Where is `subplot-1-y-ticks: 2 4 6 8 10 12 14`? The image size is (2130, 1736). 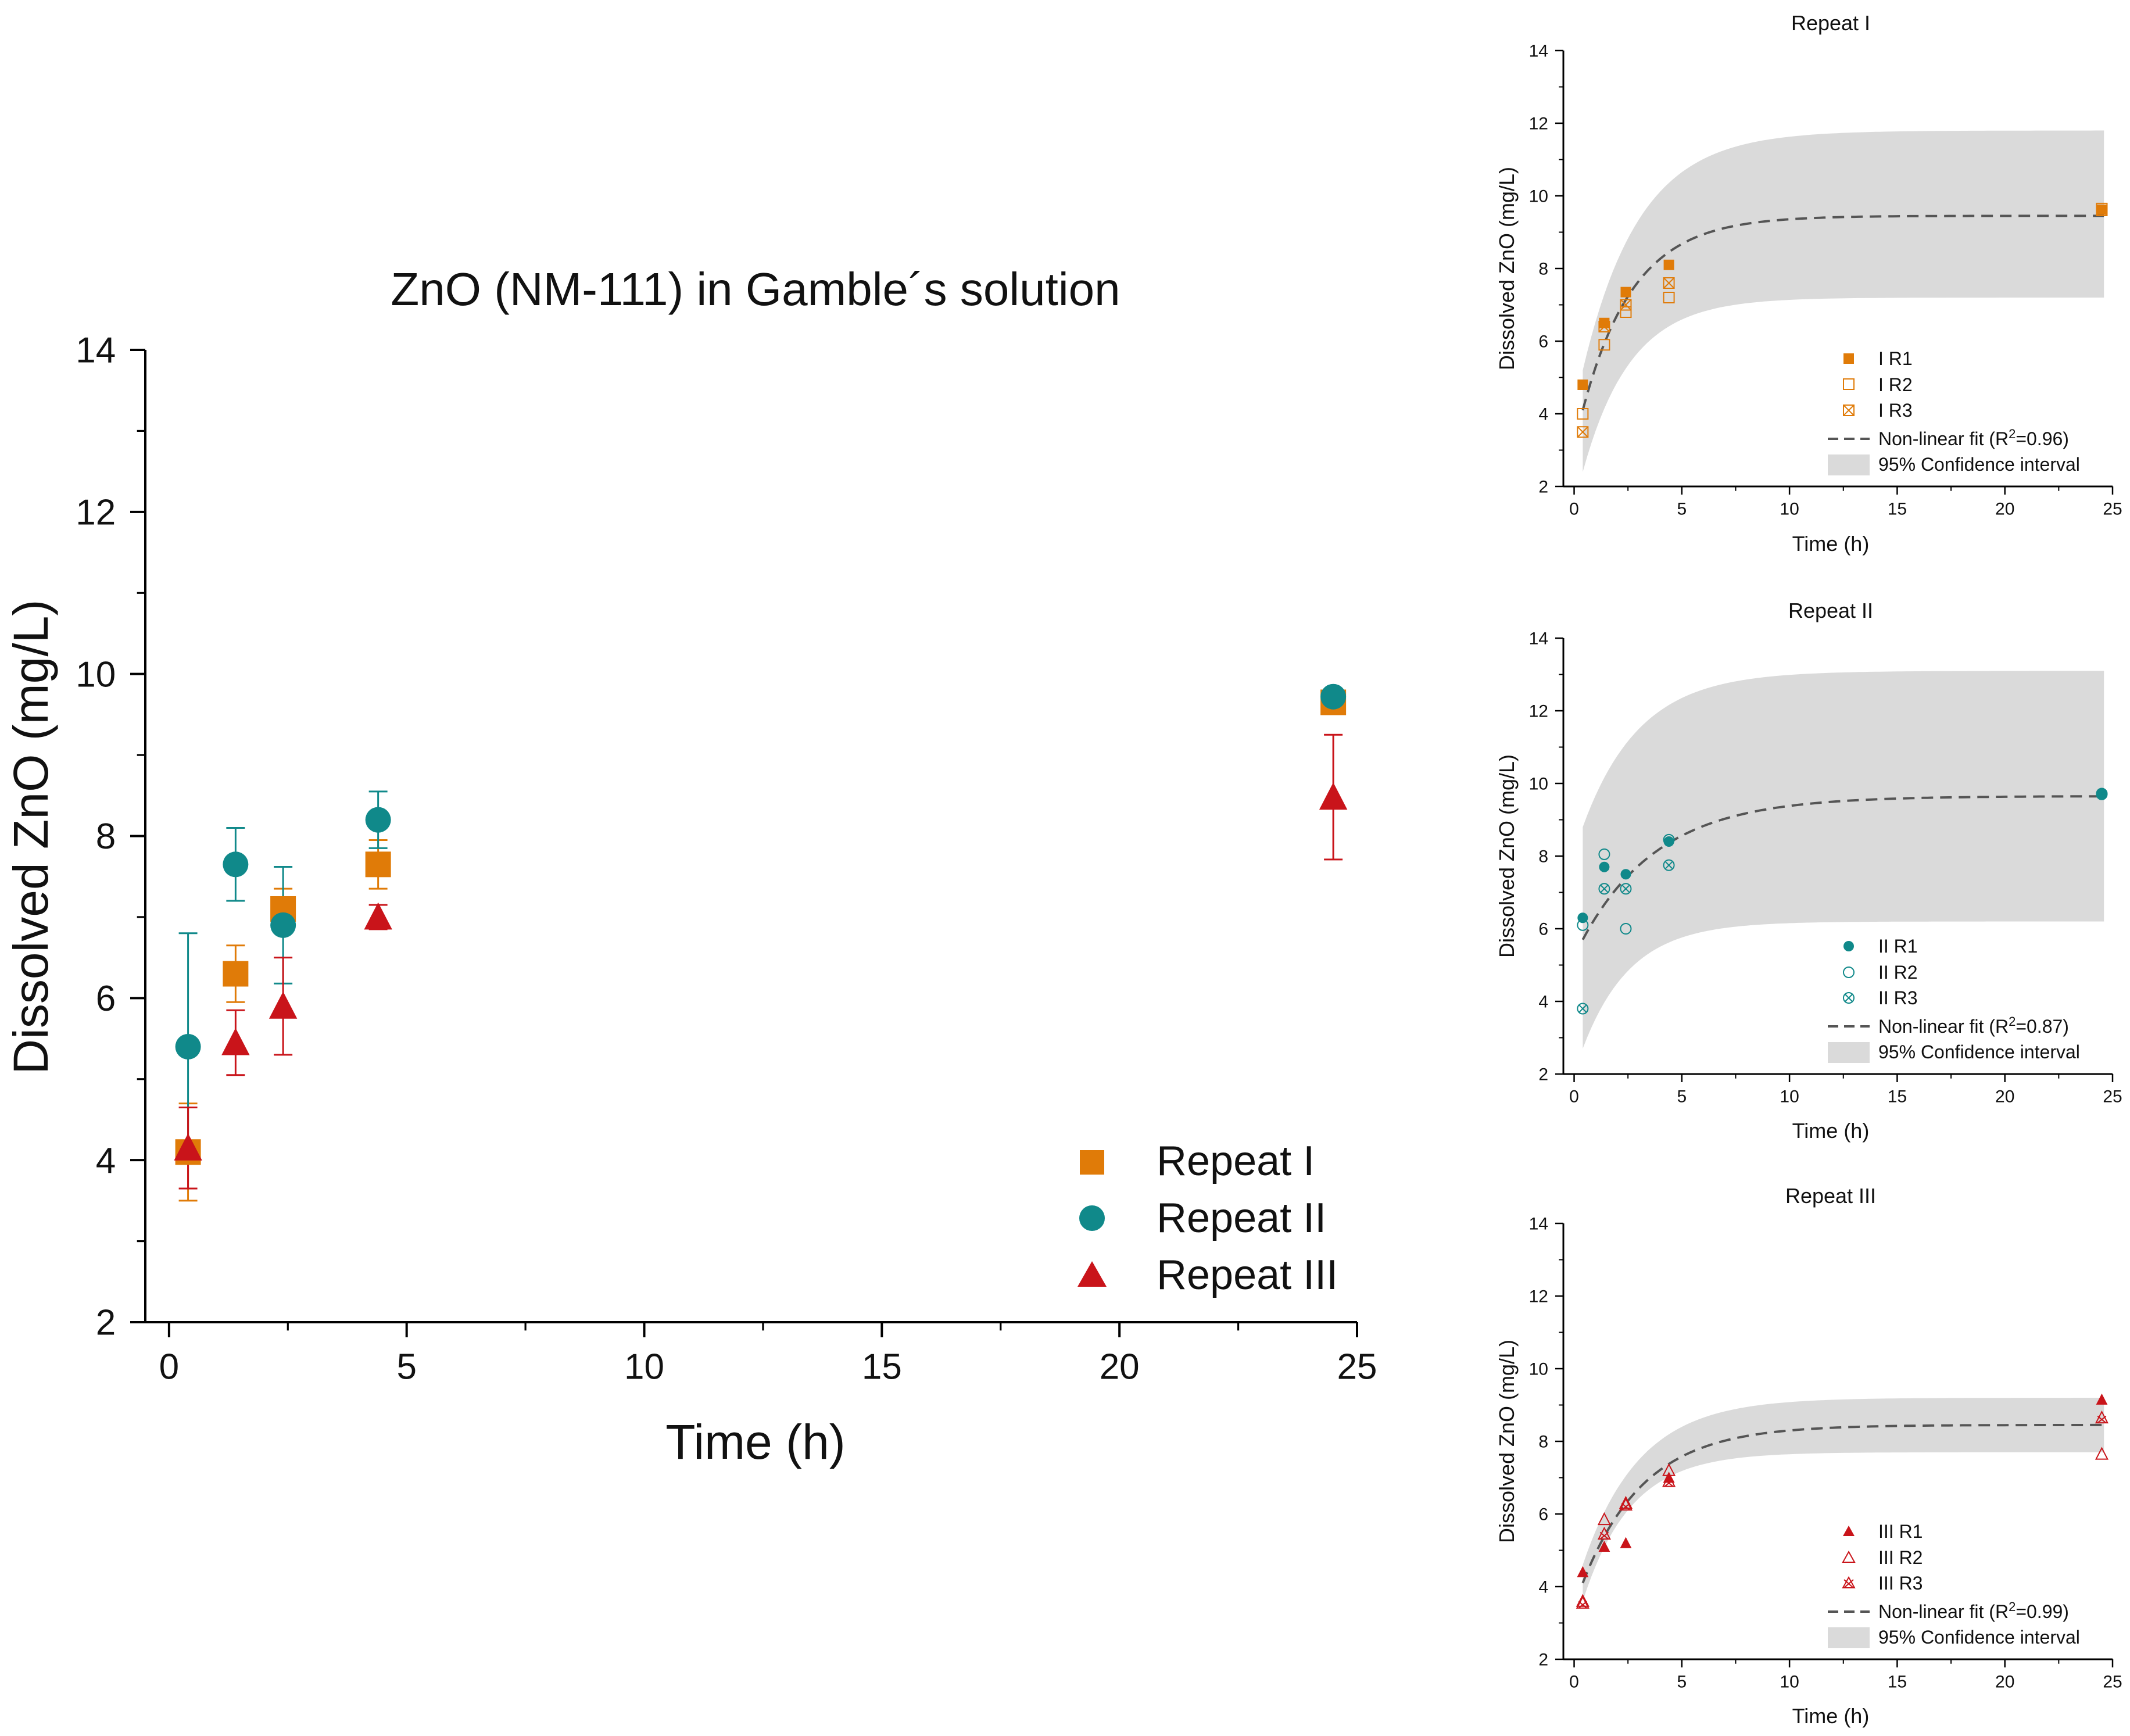
subplot-1-y-ticks: 2 4 6 8 10 12 14 is located at coordinates (1546, 269).